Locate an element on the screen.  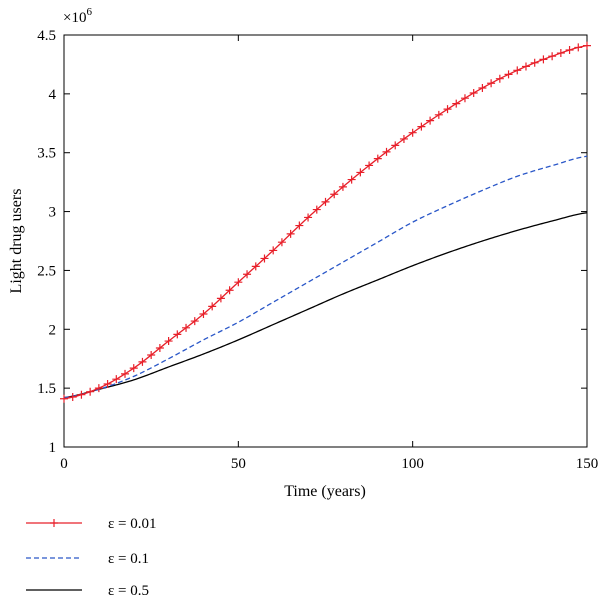
y-tick-label: 2.5 is located at coordinates (46, 271).